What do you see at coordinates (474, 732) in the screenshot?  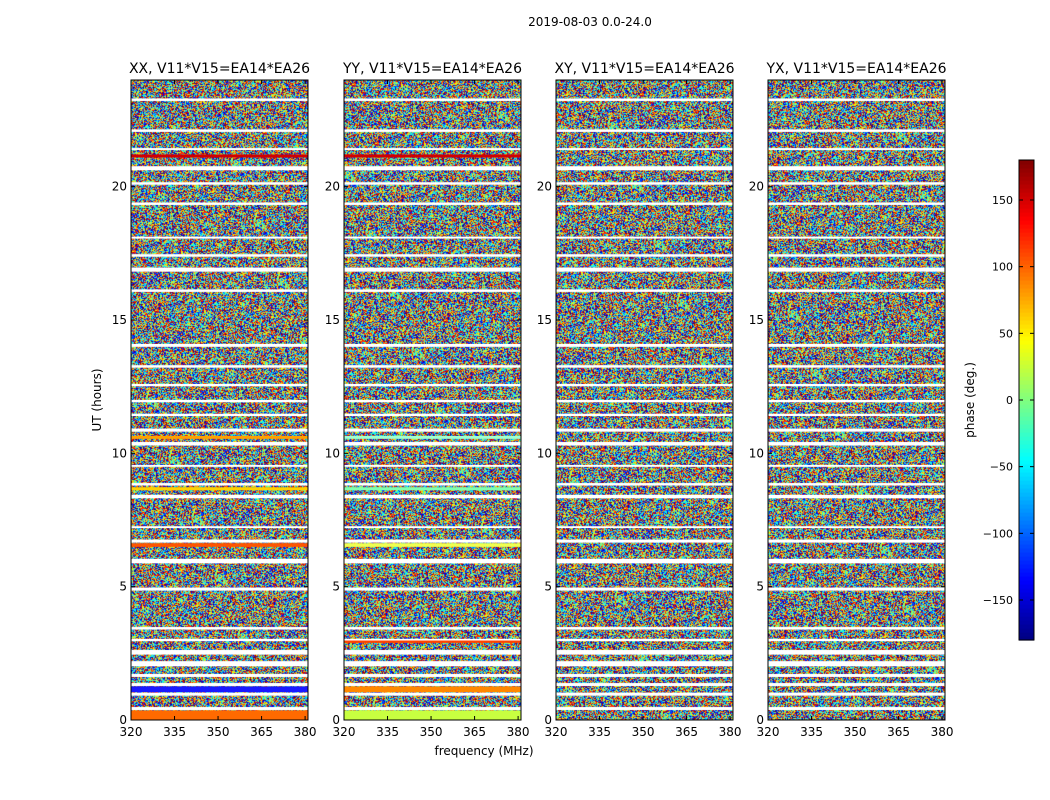 I see `x-tick-label: 365` at bounding box center [474, 732].